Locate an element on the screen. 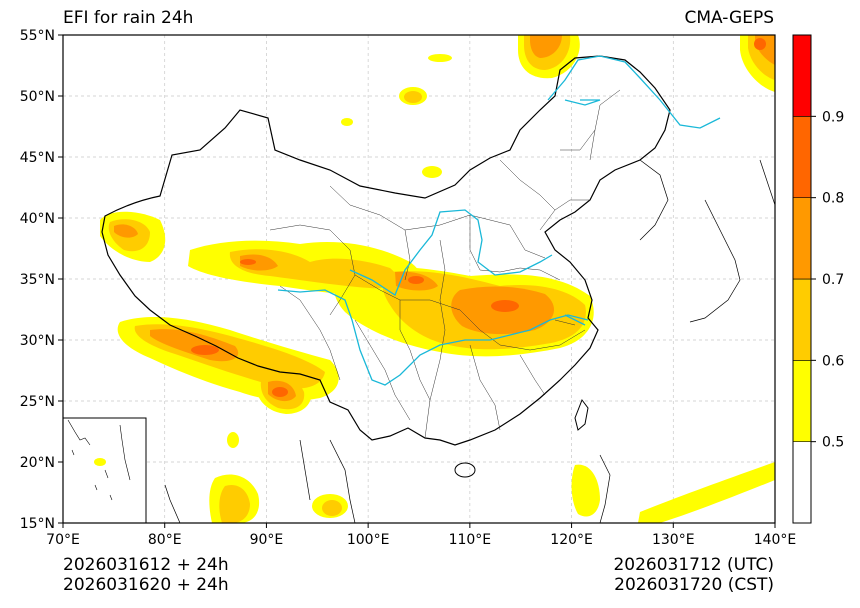  efi-spot-bangladesh is located at coordinates (233, 440).